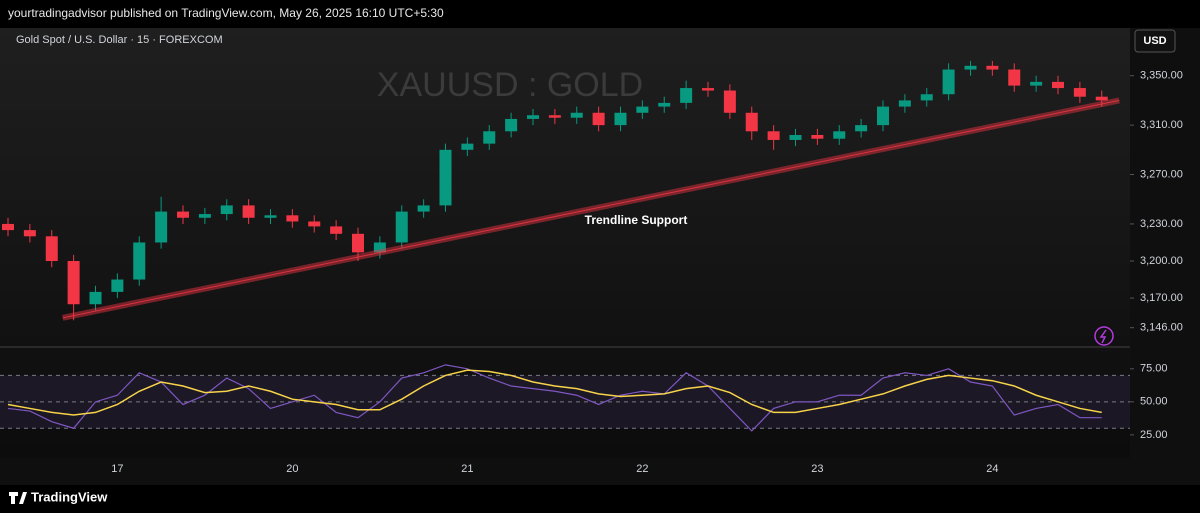 The height and width of the screenshot is (513, 1200). Describe the element at coordinates (1154, 369) in the screenshot. I see `y-tick-label: 75.00` at that location.